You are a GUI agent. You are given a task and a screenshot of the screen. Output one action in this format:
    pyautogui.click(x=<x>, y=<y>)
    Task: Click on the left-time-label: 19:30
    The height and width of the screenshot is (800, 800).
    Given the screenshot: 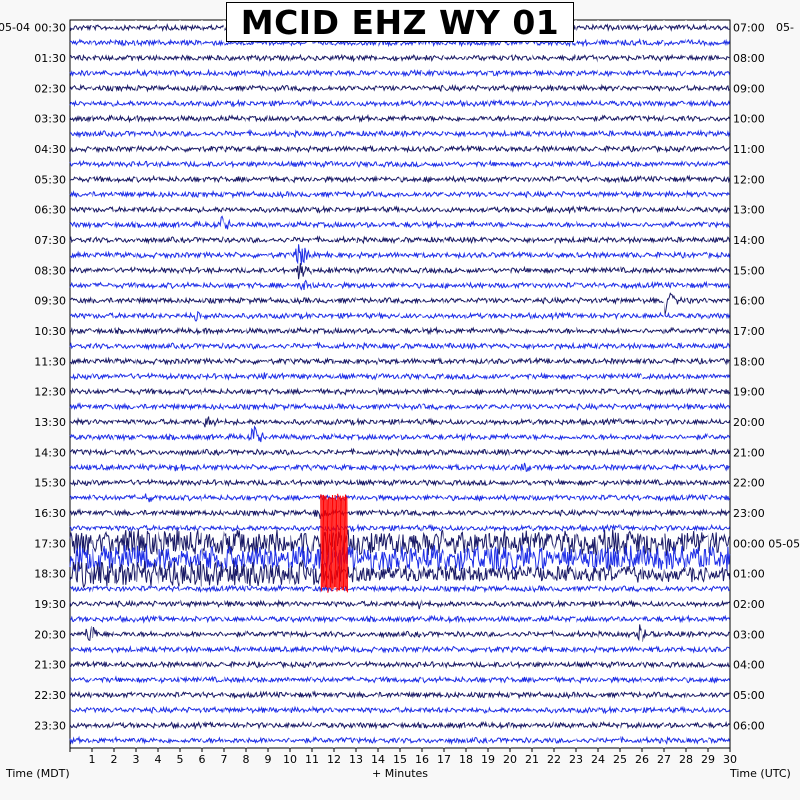 What is the action you would take?
    pyautogui.click(x=50, y=604)
    